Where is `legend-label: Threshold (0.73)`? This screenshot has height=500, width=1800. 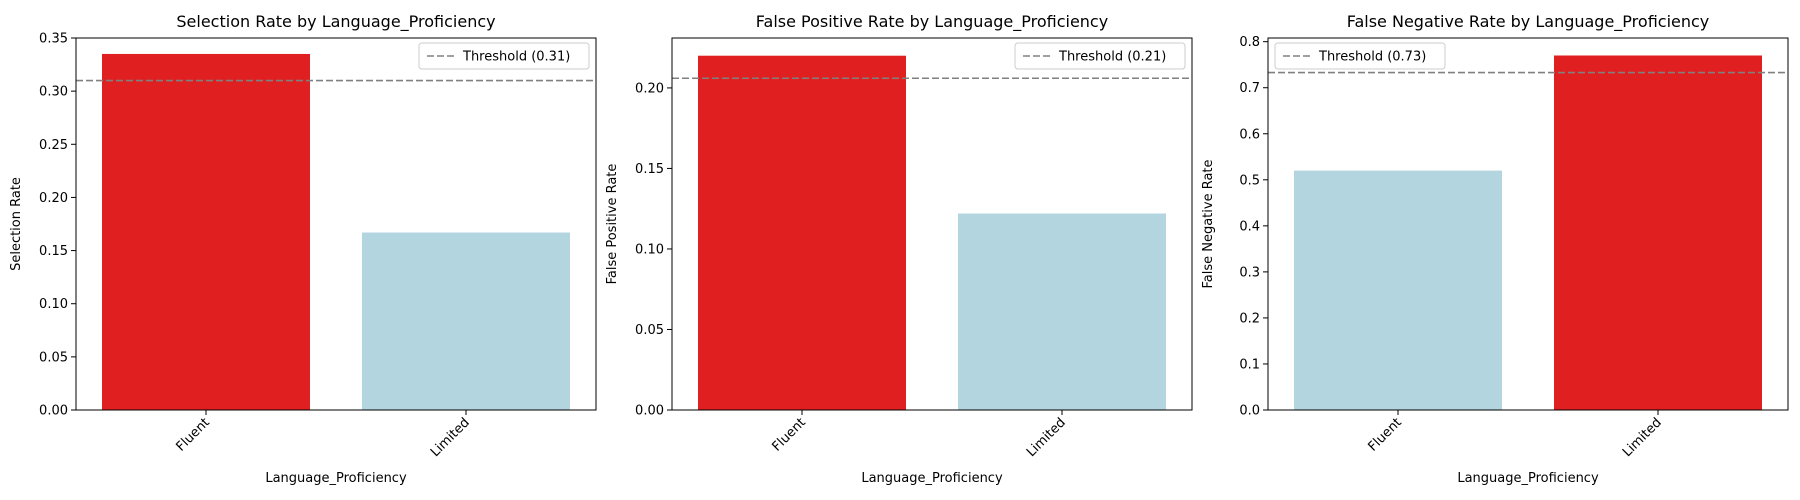
legend-label: Threshold (0.73) is located at coordinates (1372, 57).